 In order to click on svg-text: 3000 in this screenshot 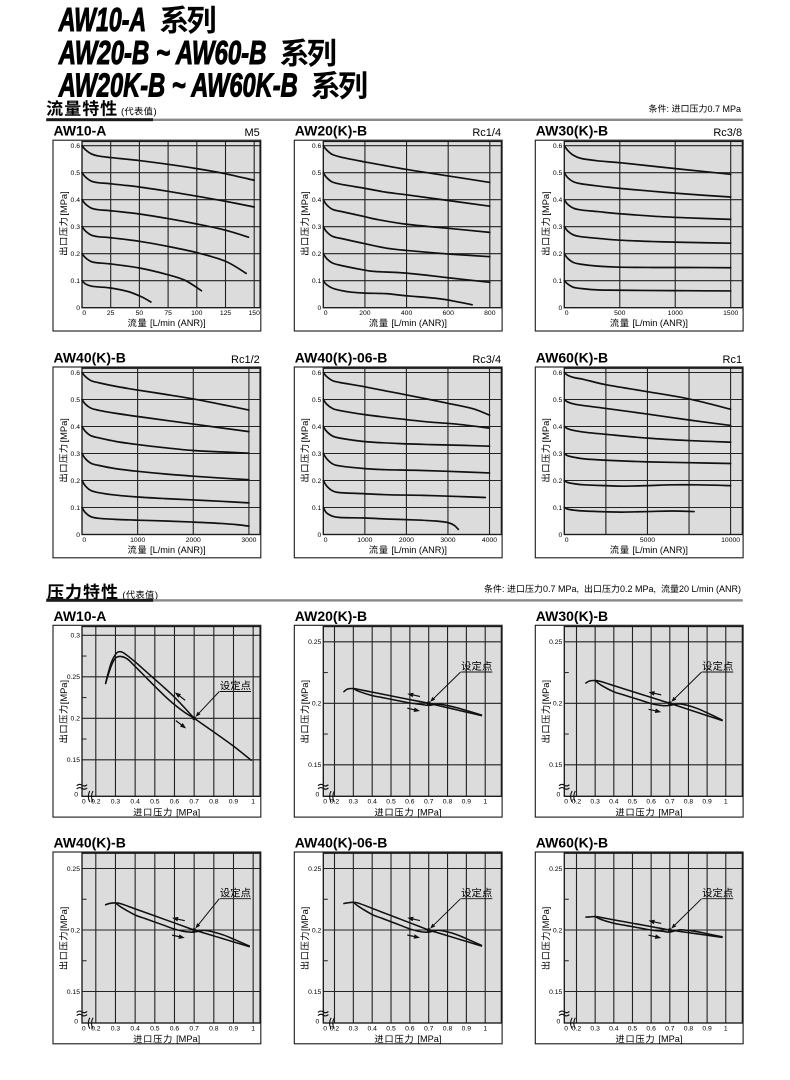, I will do `click(447, 540)`.